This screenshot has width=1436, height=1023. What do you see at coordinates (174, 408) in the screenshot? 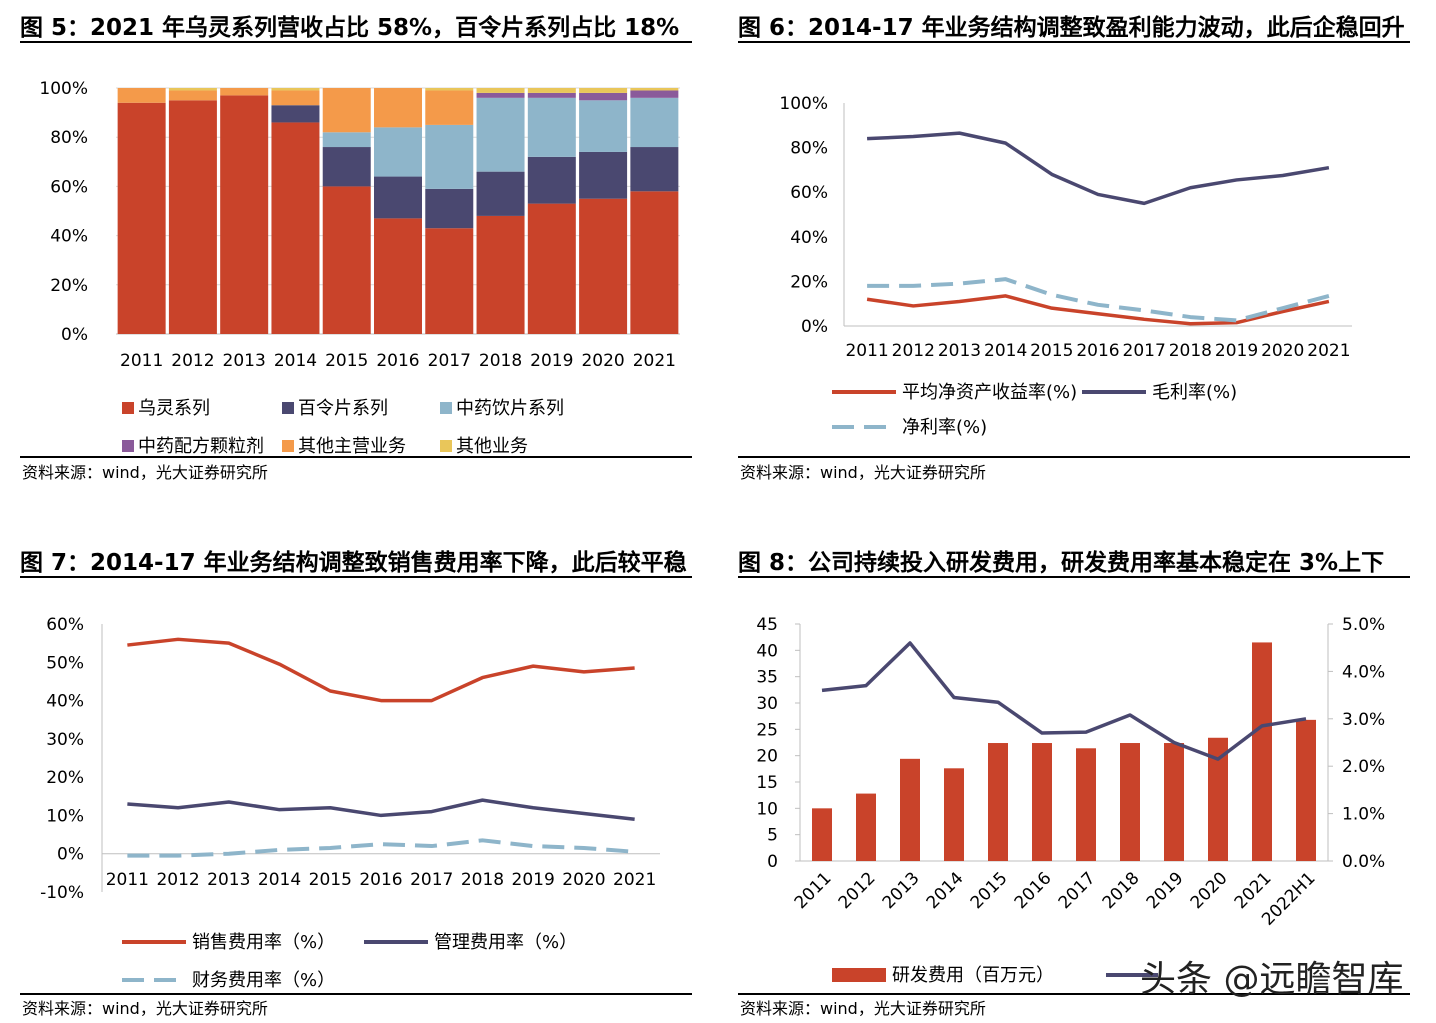
I see `legend-item-label: 乌灵系列` at bounding box center [174, 408].